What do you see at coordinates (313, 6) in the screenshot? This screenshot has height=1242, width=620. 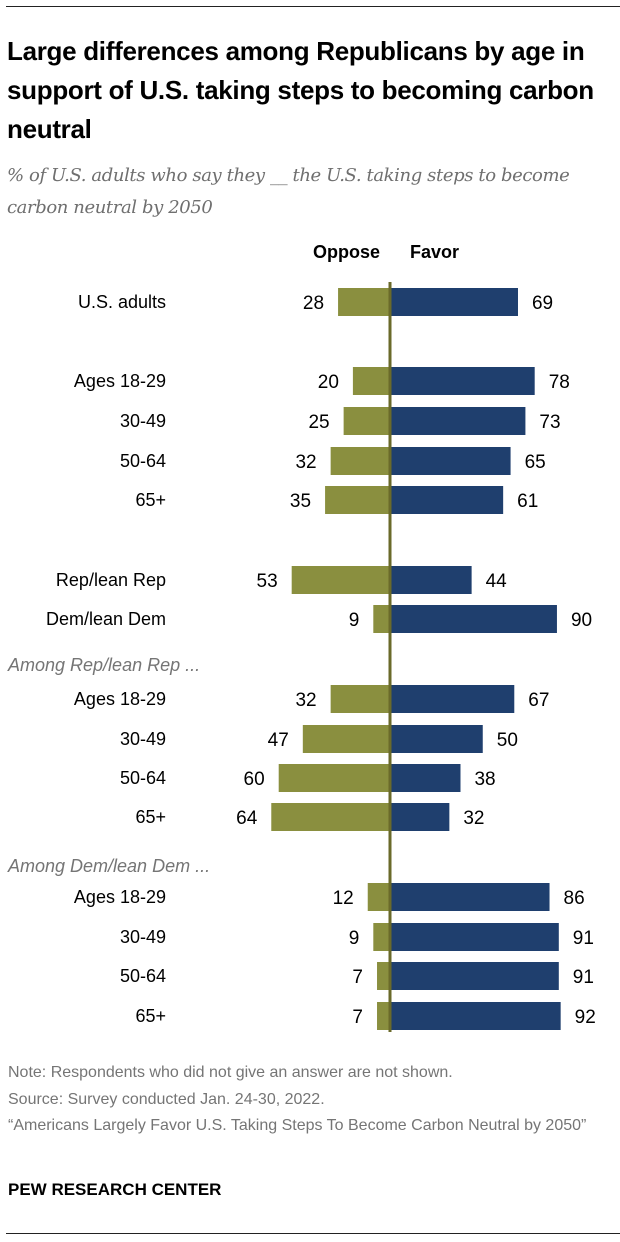 I see `top-rule` at bounding box center [313, 6].